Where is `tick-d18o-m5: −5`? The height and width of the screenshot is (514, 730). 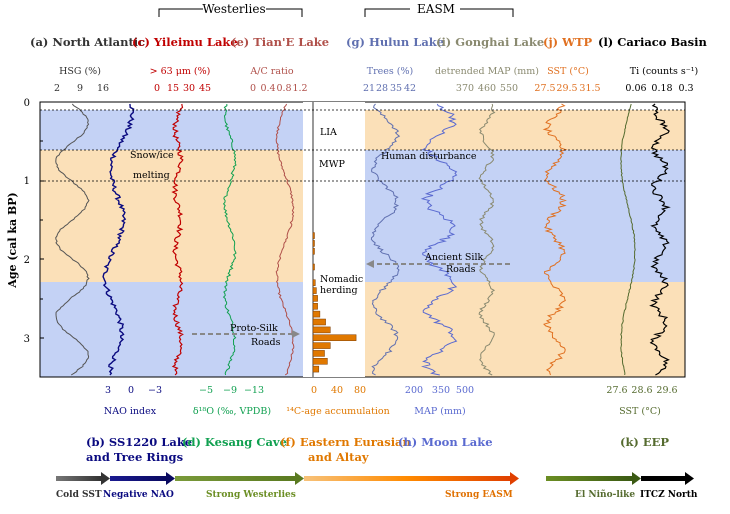
tick-d18o-m5: −5 is located at coordinates (206, 390).